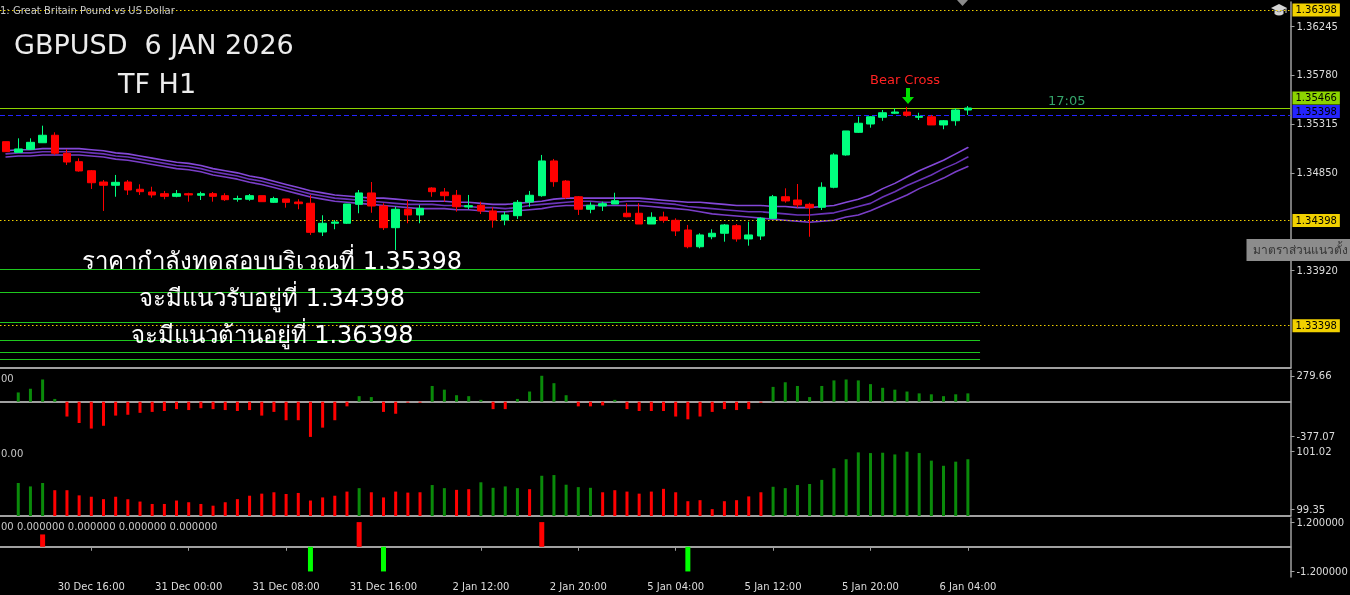 Image resolution: width=1350 pixels, height=595 pixels. Describe the element at coordinates (109, 526) in the screenshot. I see `annotation: 00 0.000000 0.000000 0.000000 0.000000` at that location.